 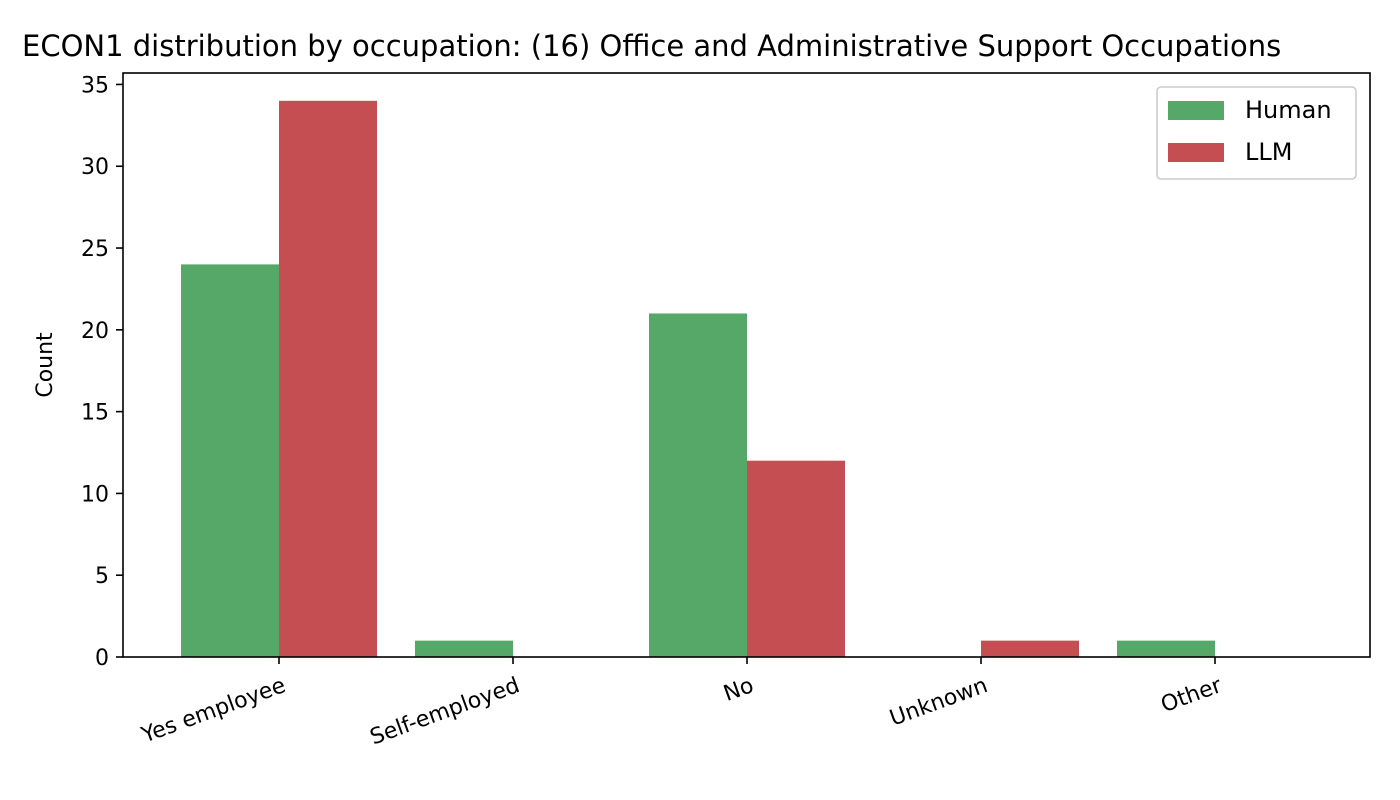 I want to click on x-axis: Yes employee Self-employed No Unknown Other, so click(x=682, y=703).